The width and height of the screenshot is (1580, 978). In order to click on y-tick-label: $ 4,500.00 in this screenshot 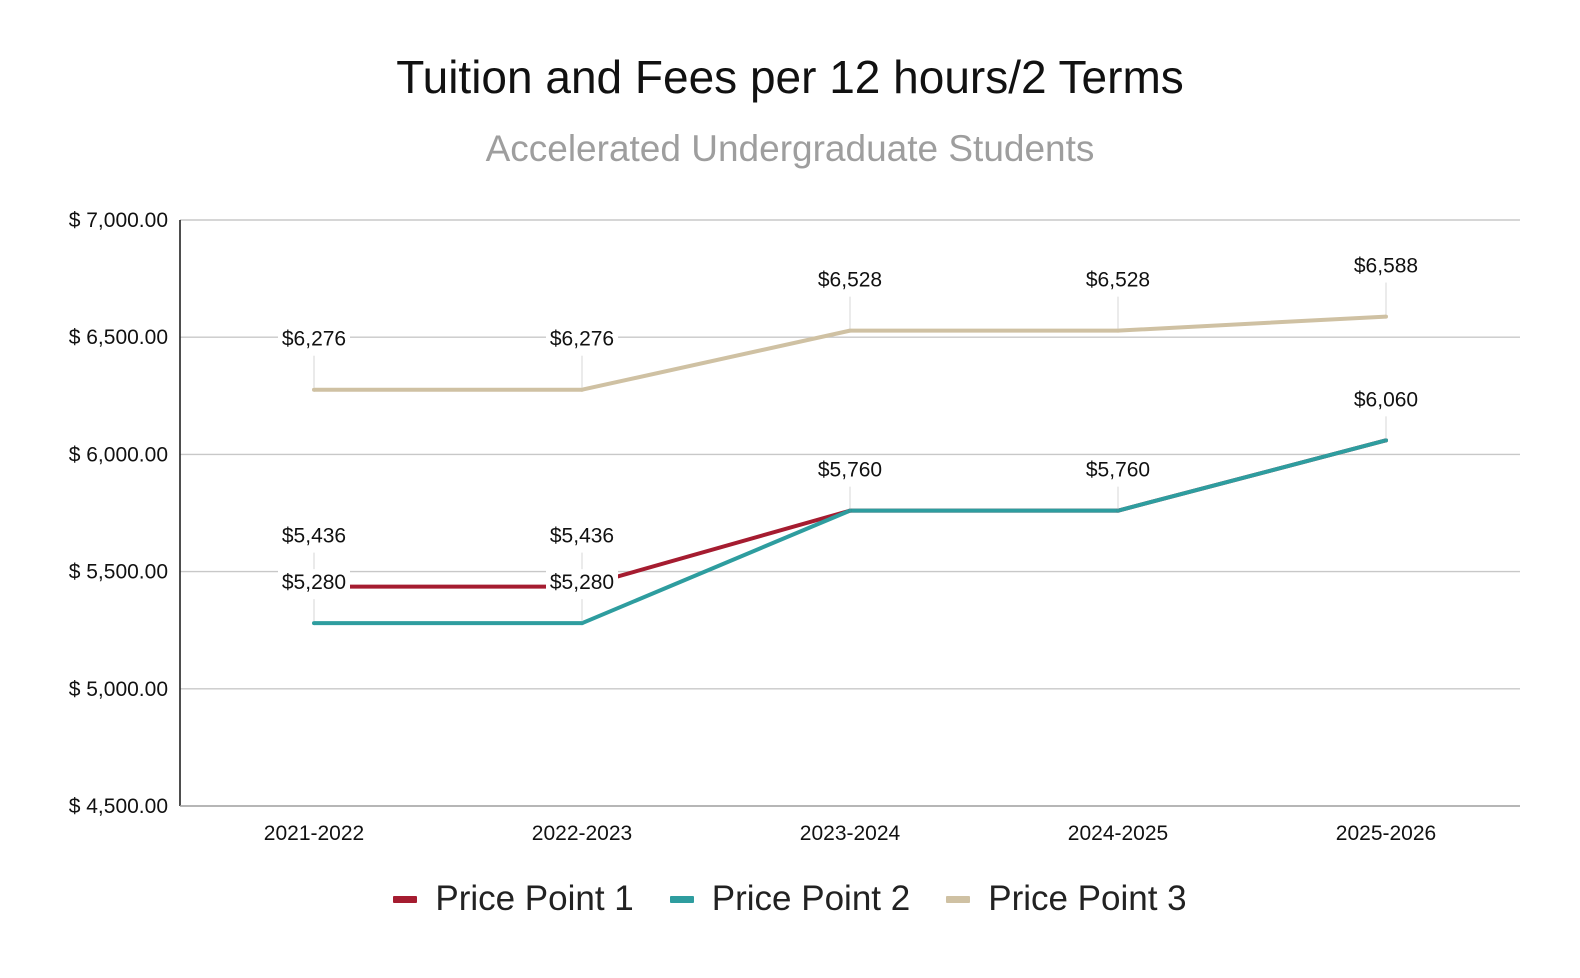, I will do `click(118, 806)`.